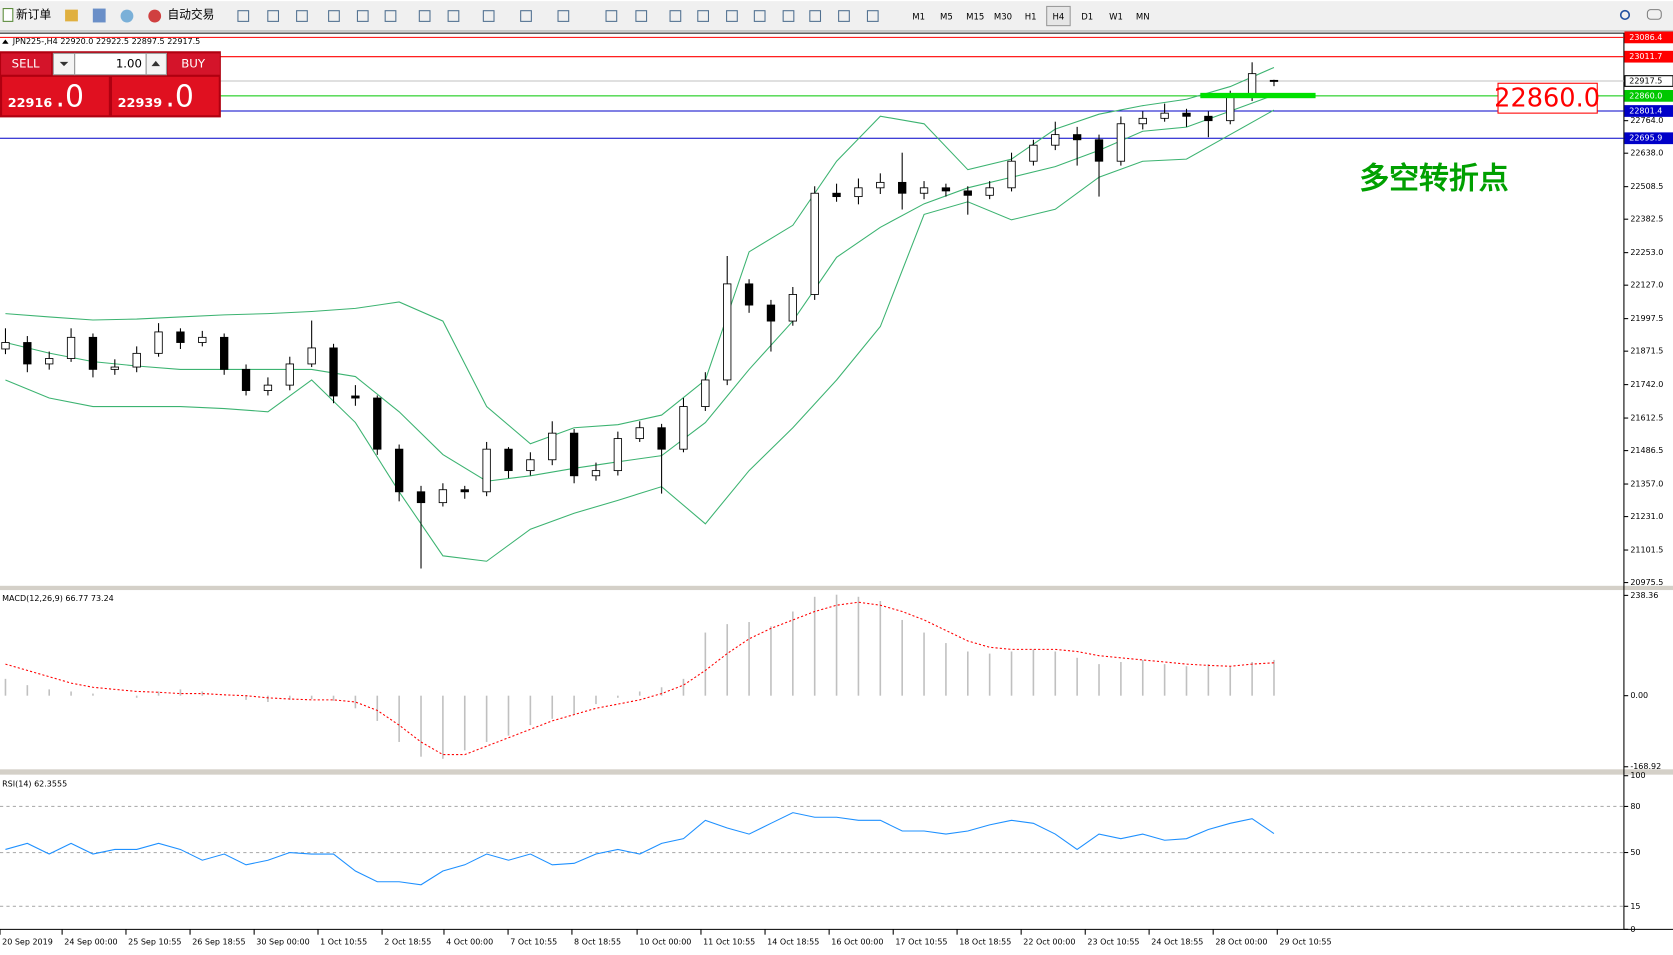 The height and width of the screenshot is (955, 1673). I want to click on active-timeframe, so click(1058, 16).